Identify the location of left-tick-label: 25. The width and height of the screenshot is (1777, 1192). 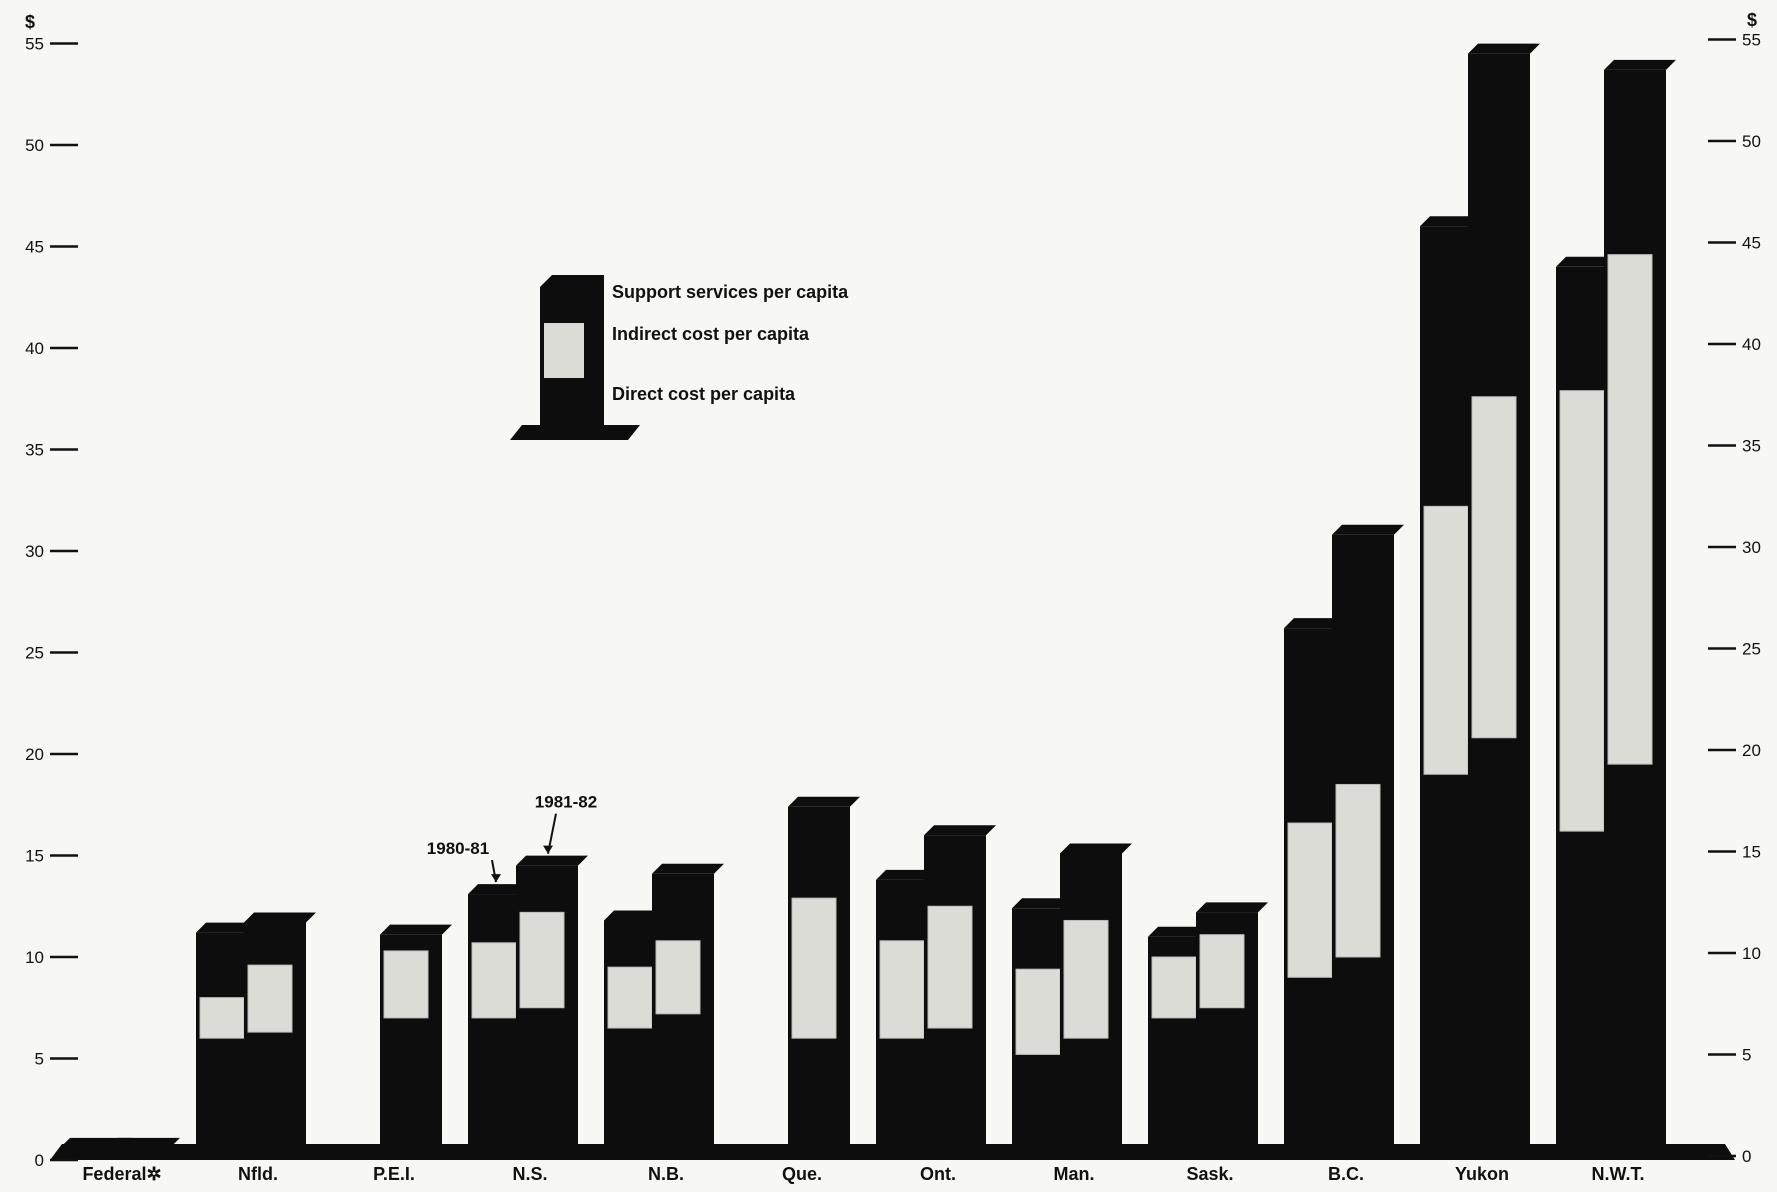
(34, 653).